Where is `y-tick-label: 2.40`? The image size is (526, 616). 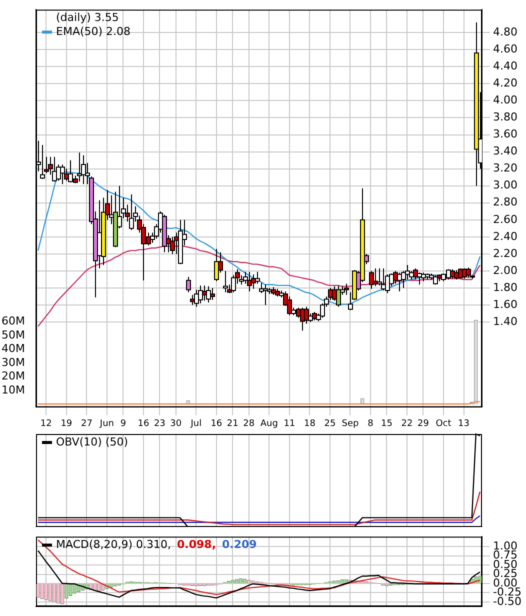 y-tick-label: 2.40 is located at coordinates (505, 236).